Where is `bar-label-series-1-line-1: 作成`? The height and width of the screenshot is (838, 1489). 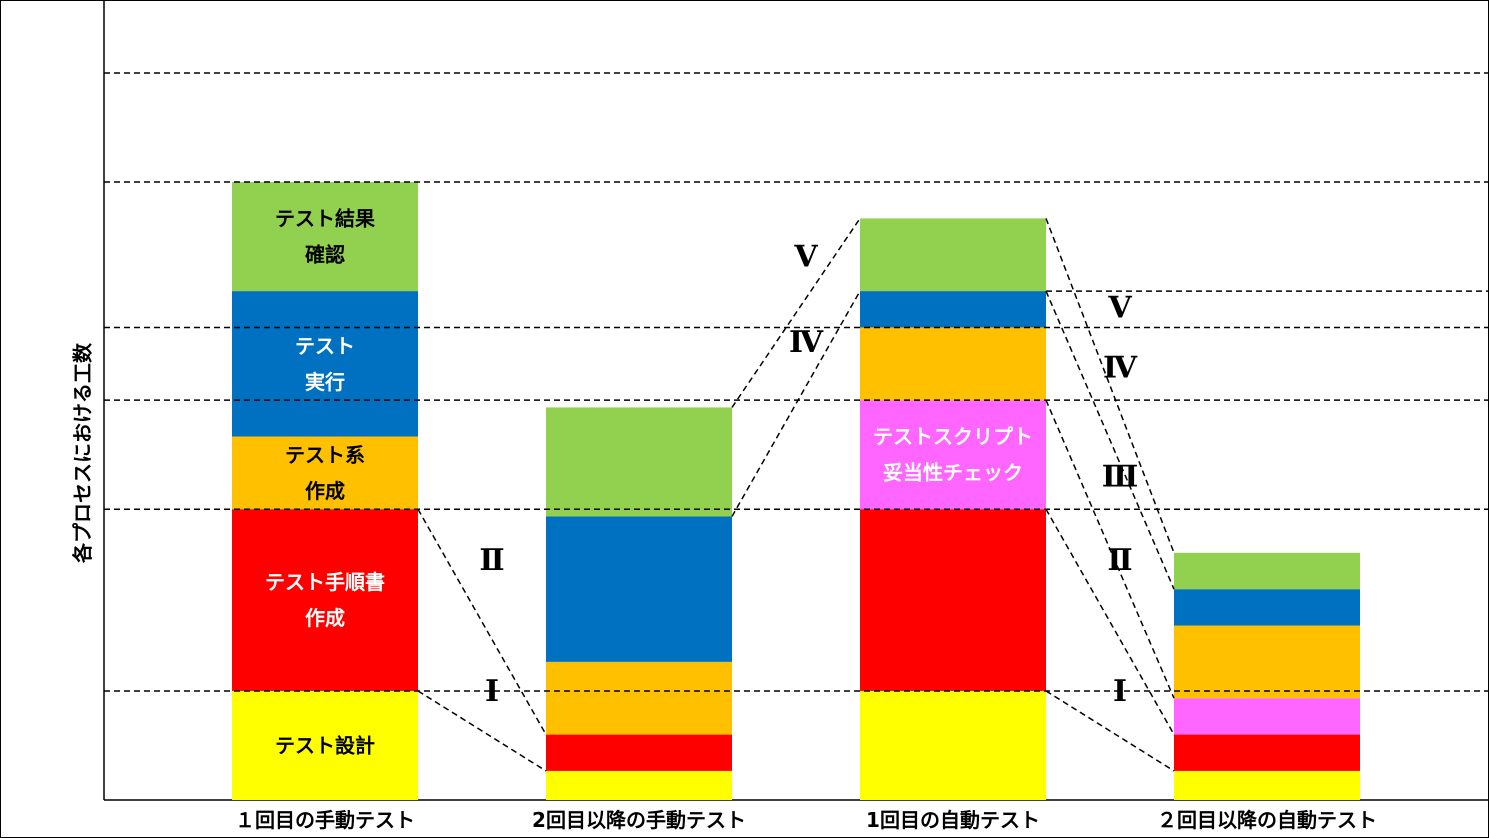
bar-label-series-1-line-1: 作成 is located at coordinates (325, 618).